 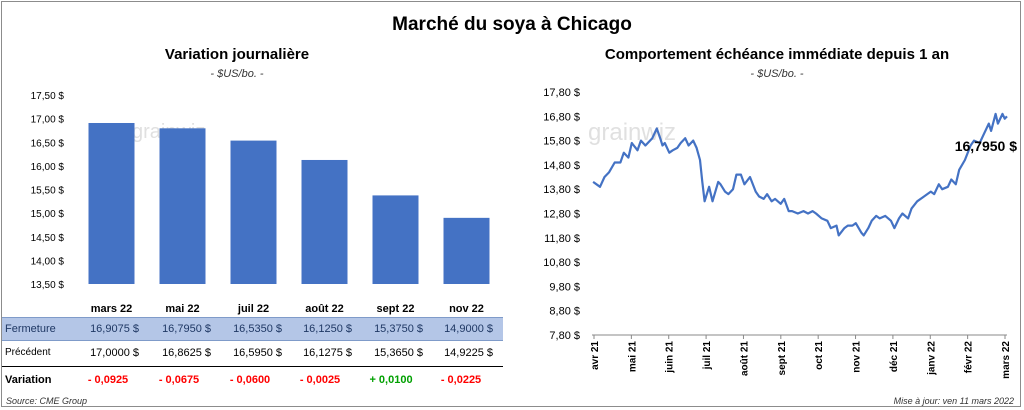 I want to click on y-tick-label: 17,80 $, so click(x=561, y=93).